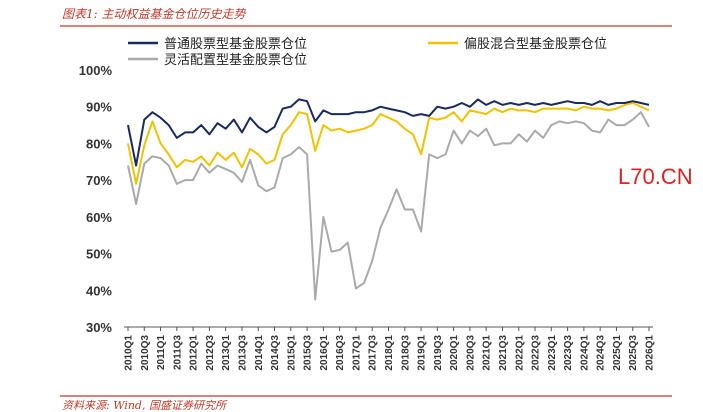 The image size is (703, 412). Describe the element at coordinates (226, 353) in the screenshot. I see `x-tick-label: 2013Q1` at that location.